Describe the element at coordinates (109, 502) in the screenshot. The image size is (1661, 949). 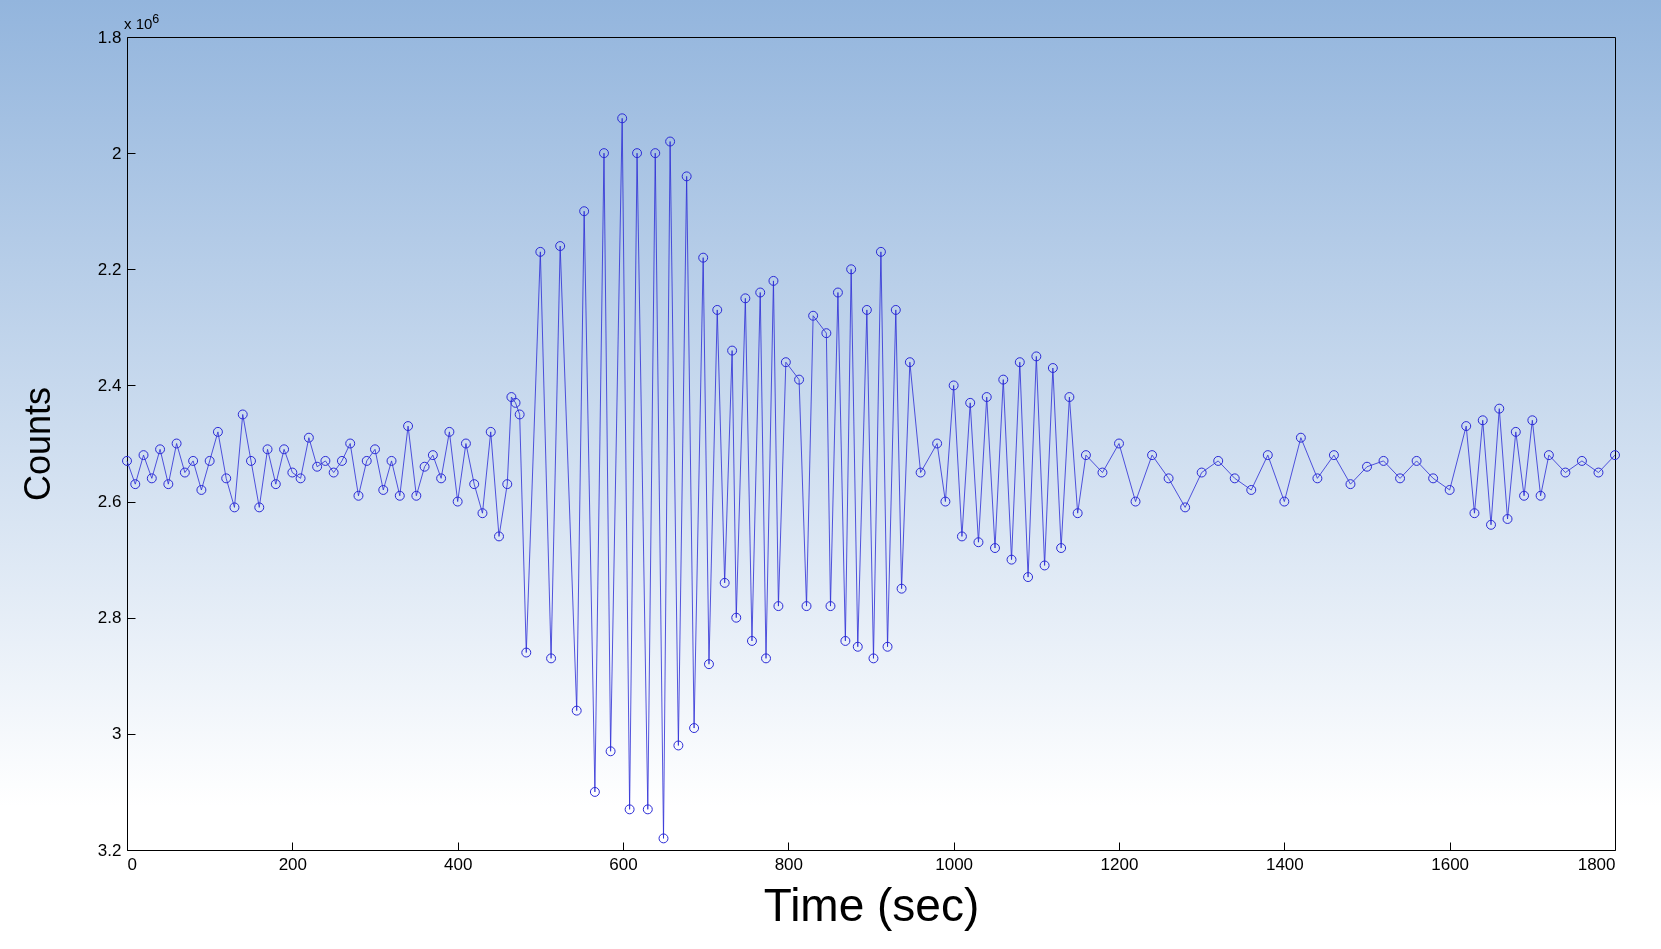
I see `y-tick-label: 2.6` at that location.